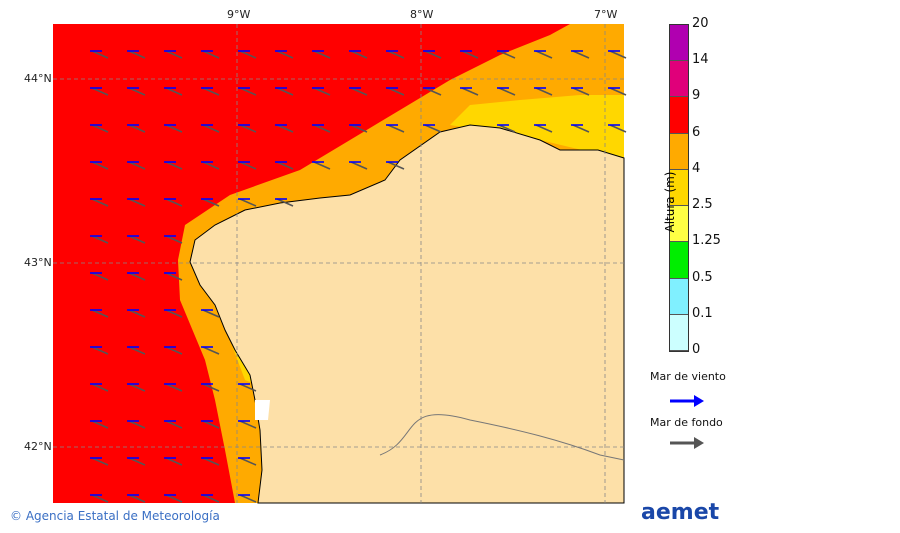 The image size is (900, 533). Describe the element at coordinates (115, 516) in the screenshot. I see `copyright: © Agencia Estatal de Meteorología` at that location.